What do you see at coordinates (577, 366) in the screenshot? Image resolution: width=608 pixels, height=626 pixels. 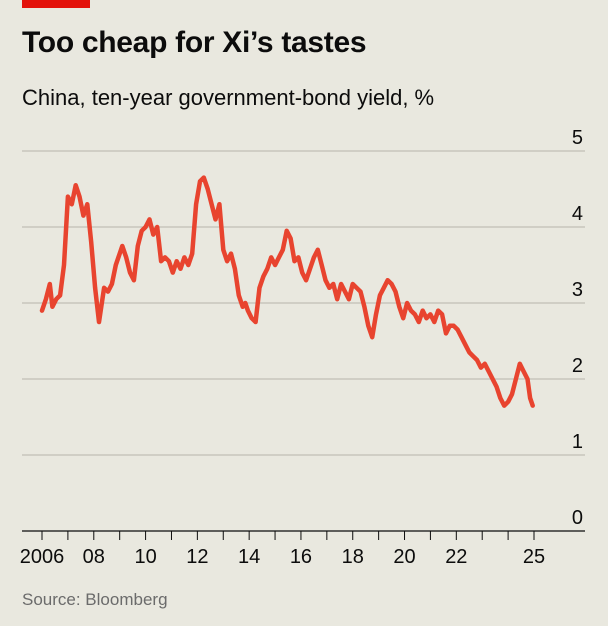 I see `y-tick-label: 2` at bounding box center [577, 366].